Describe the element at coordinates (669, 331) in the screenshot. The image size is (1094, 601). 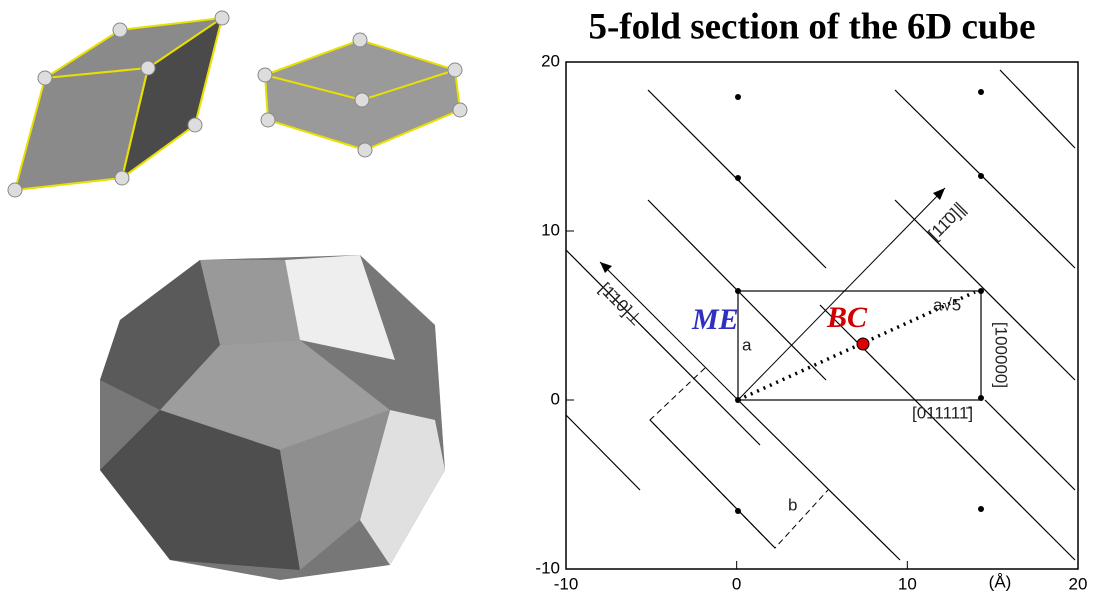
I see `axis-perp` at that location.